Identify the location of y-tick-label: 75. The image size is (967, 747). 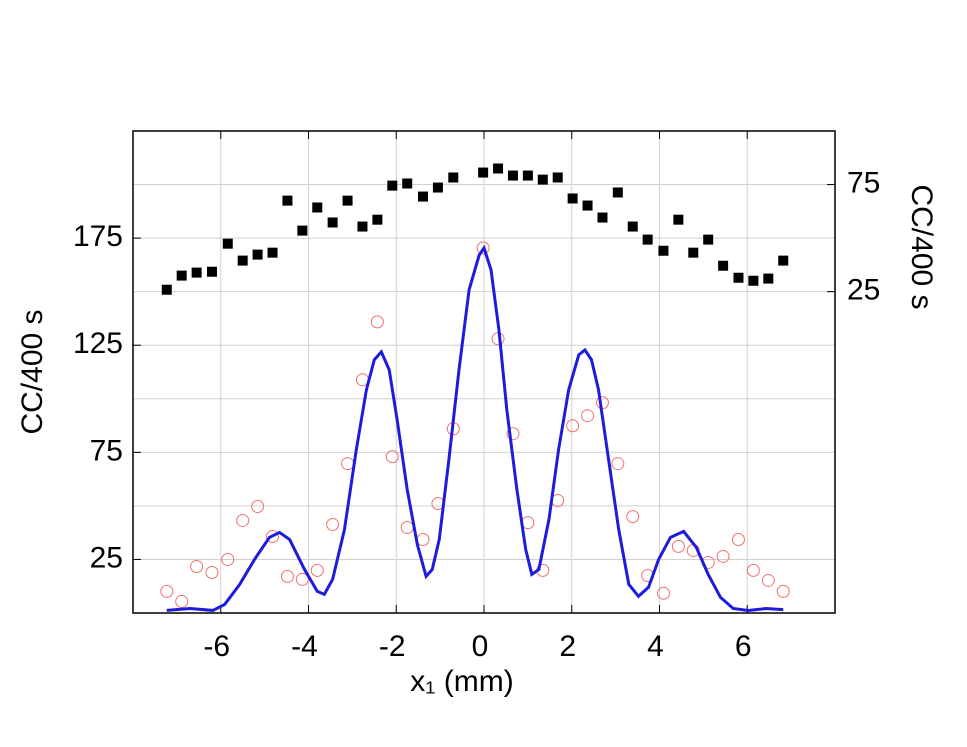
(106, 450).